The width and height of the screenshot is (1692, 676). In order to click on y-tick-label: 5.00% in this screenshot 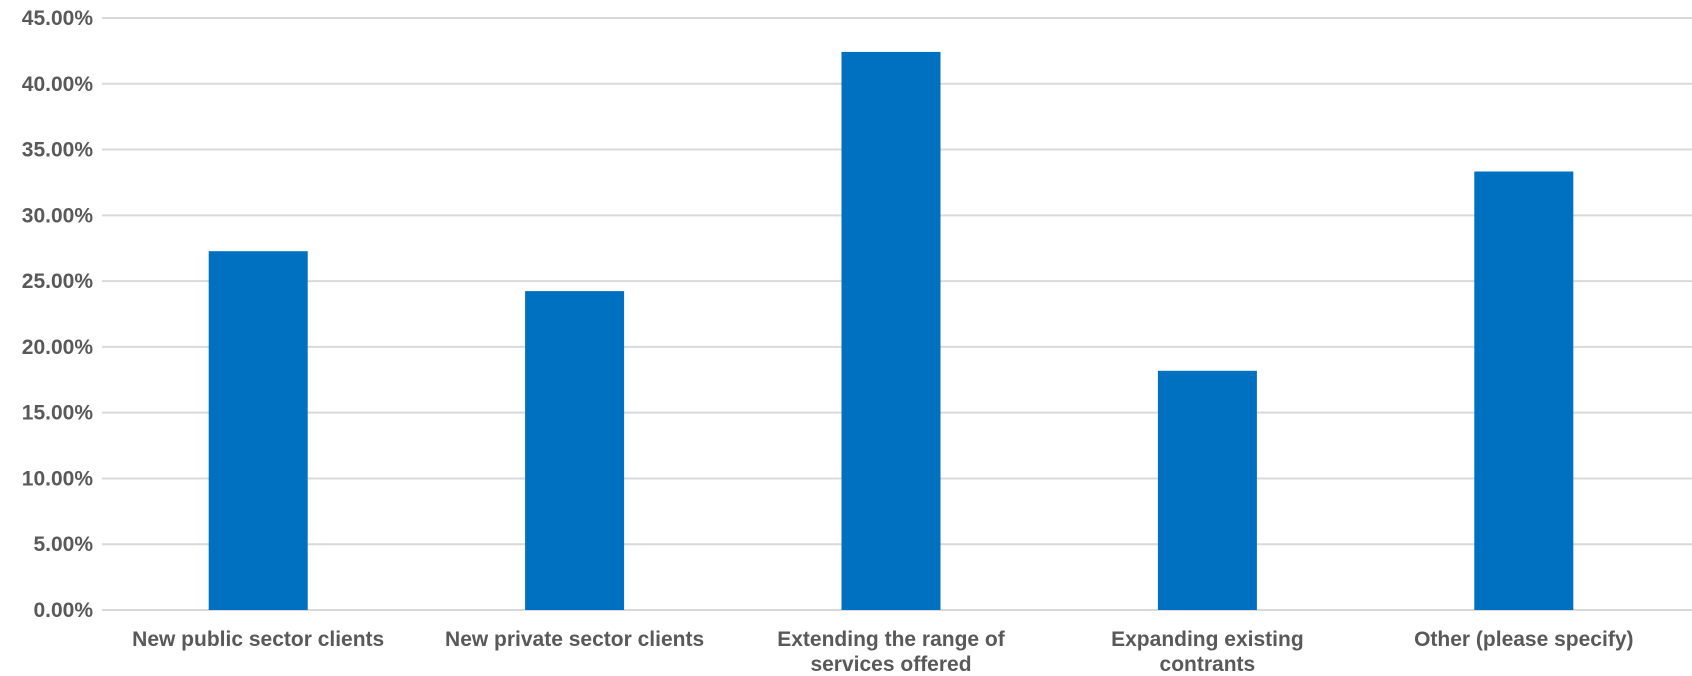, I will do `click(63, 544)`.